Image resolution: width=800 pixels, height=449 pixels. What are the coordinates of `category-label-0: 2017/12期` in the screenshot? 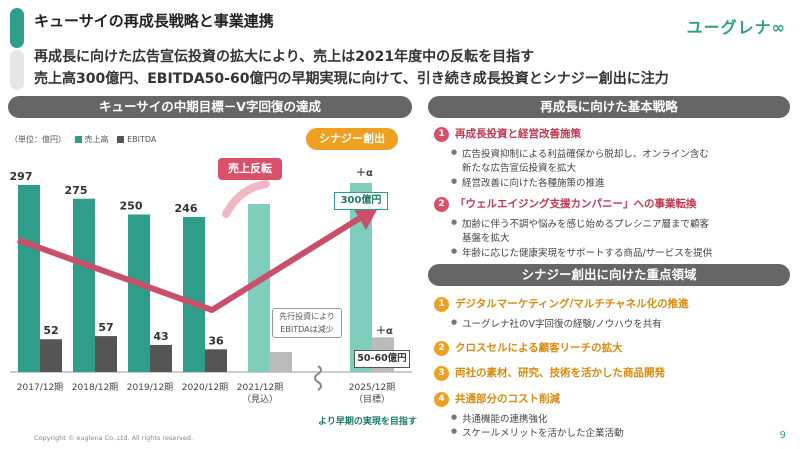 It's located at (40, 387).